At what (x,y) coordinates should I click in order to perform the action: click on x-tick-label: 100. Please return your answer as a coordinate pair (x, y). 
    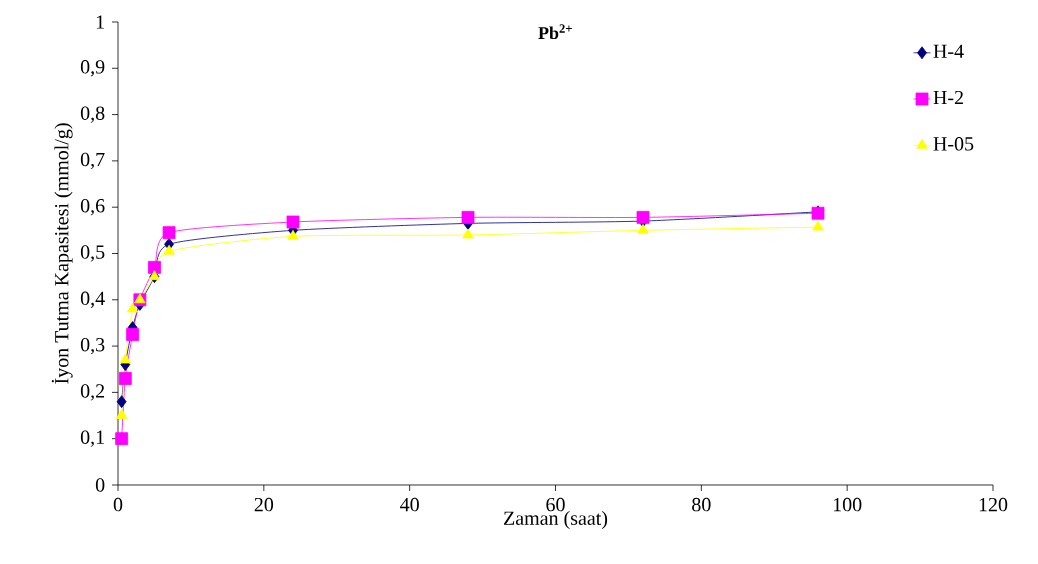
    Looking at the image, I should click on (847, 504).